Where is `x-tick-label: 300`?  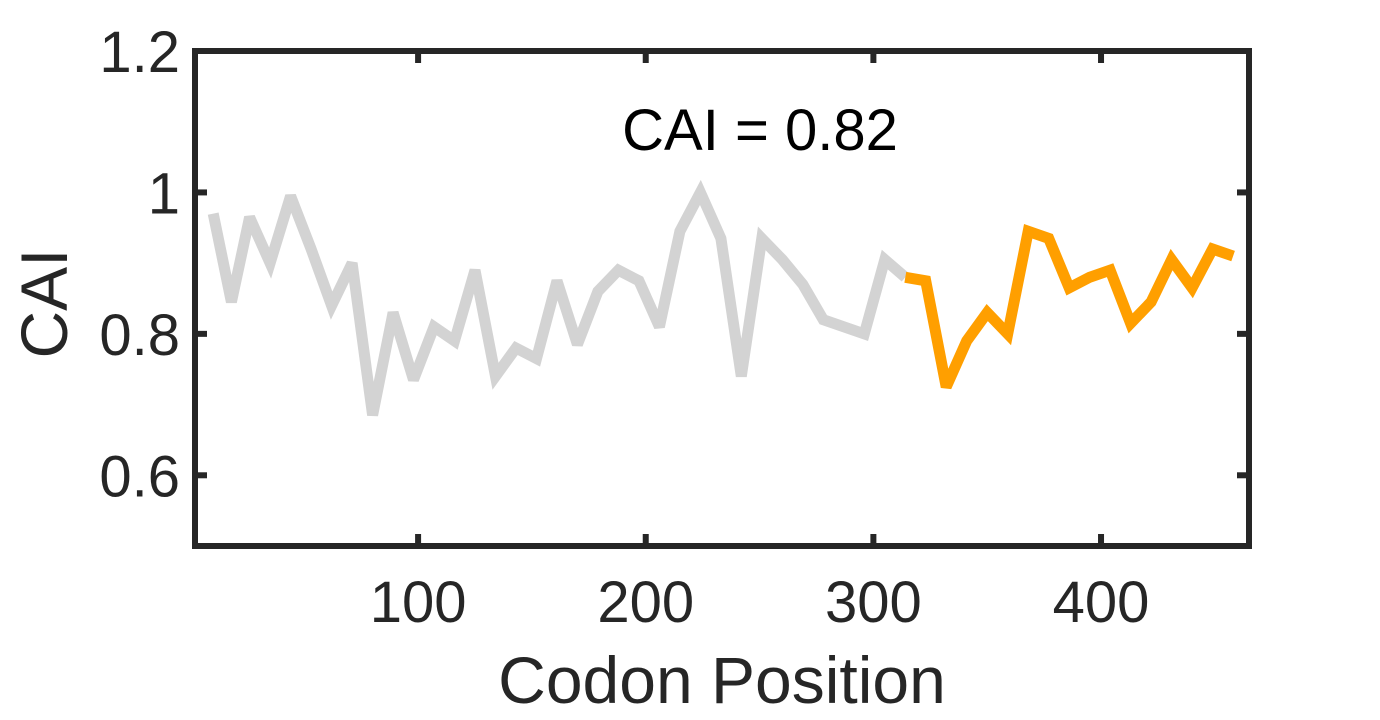 x-tick-label: 300 is located at coordinates (873, 602).